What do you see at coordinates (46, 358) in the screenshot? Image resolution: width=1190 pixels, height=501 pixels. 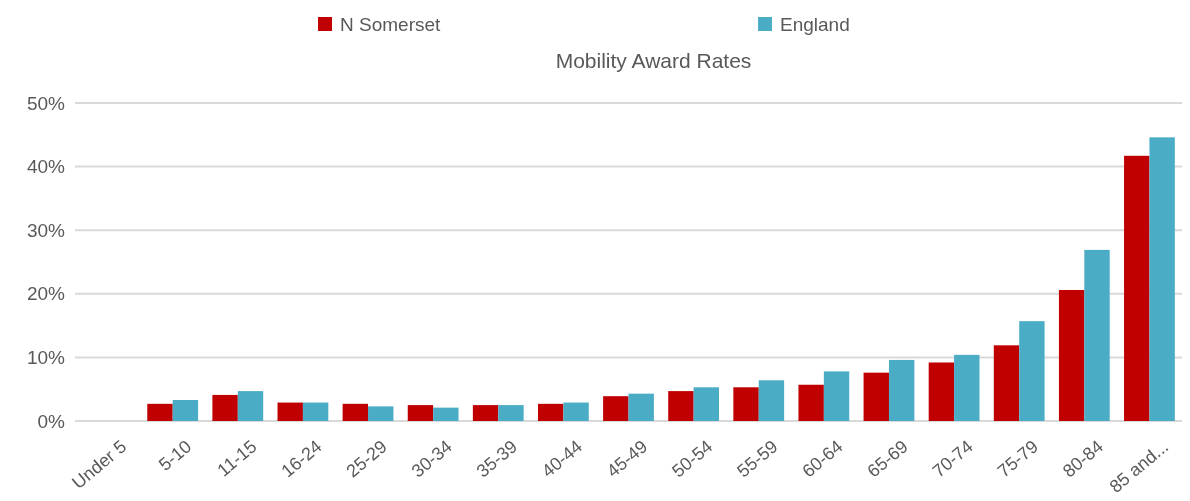 I see `y-tick-label: 10%` at bounding box center [46, 358].